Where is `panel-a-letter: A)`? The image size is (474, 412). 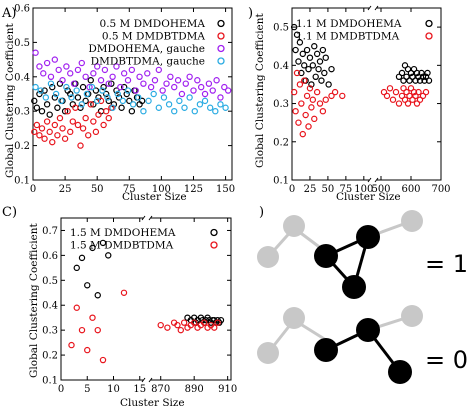
panel-a-letter: A) is located at coordinates (8, 13).